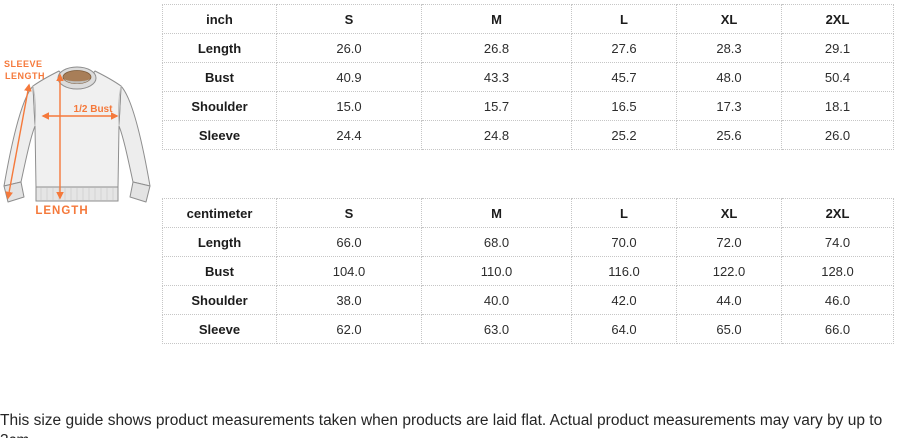  Describe the element at coordinates (349, 271) in the screenshot. I see `size-value-cell: 104.0` at that location.